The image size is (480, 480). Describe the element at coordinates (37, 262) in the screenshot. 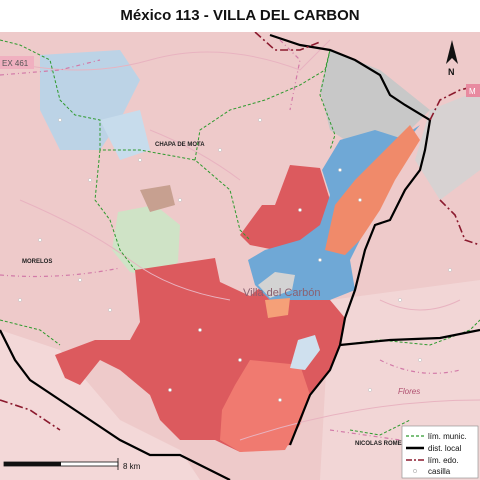

I see `label-morelos: MORELOS` at that location.